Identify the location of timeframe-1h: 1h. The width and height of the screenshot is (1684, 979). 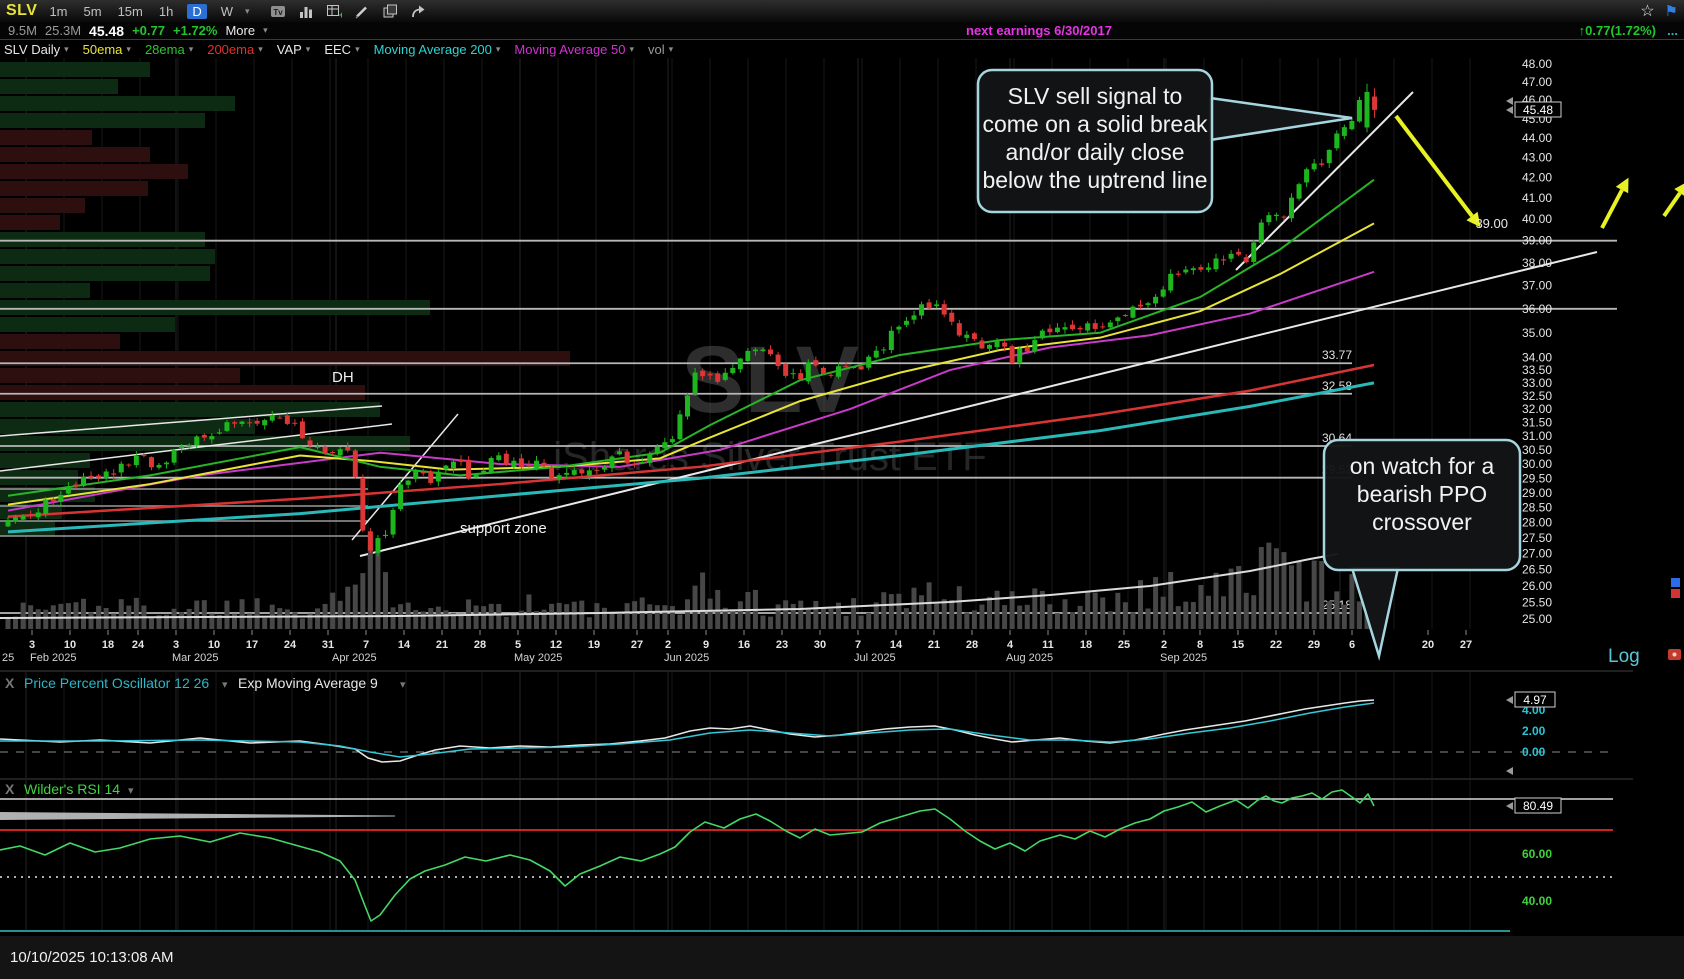
(166, 11).